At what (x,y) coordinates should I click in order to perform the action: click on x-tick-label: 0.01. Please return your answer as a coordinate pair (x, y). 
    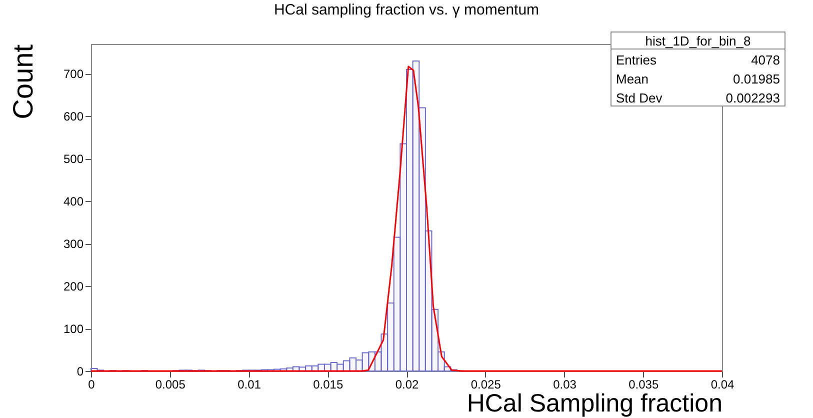
    Looking at the image, I should click on (250, 385).